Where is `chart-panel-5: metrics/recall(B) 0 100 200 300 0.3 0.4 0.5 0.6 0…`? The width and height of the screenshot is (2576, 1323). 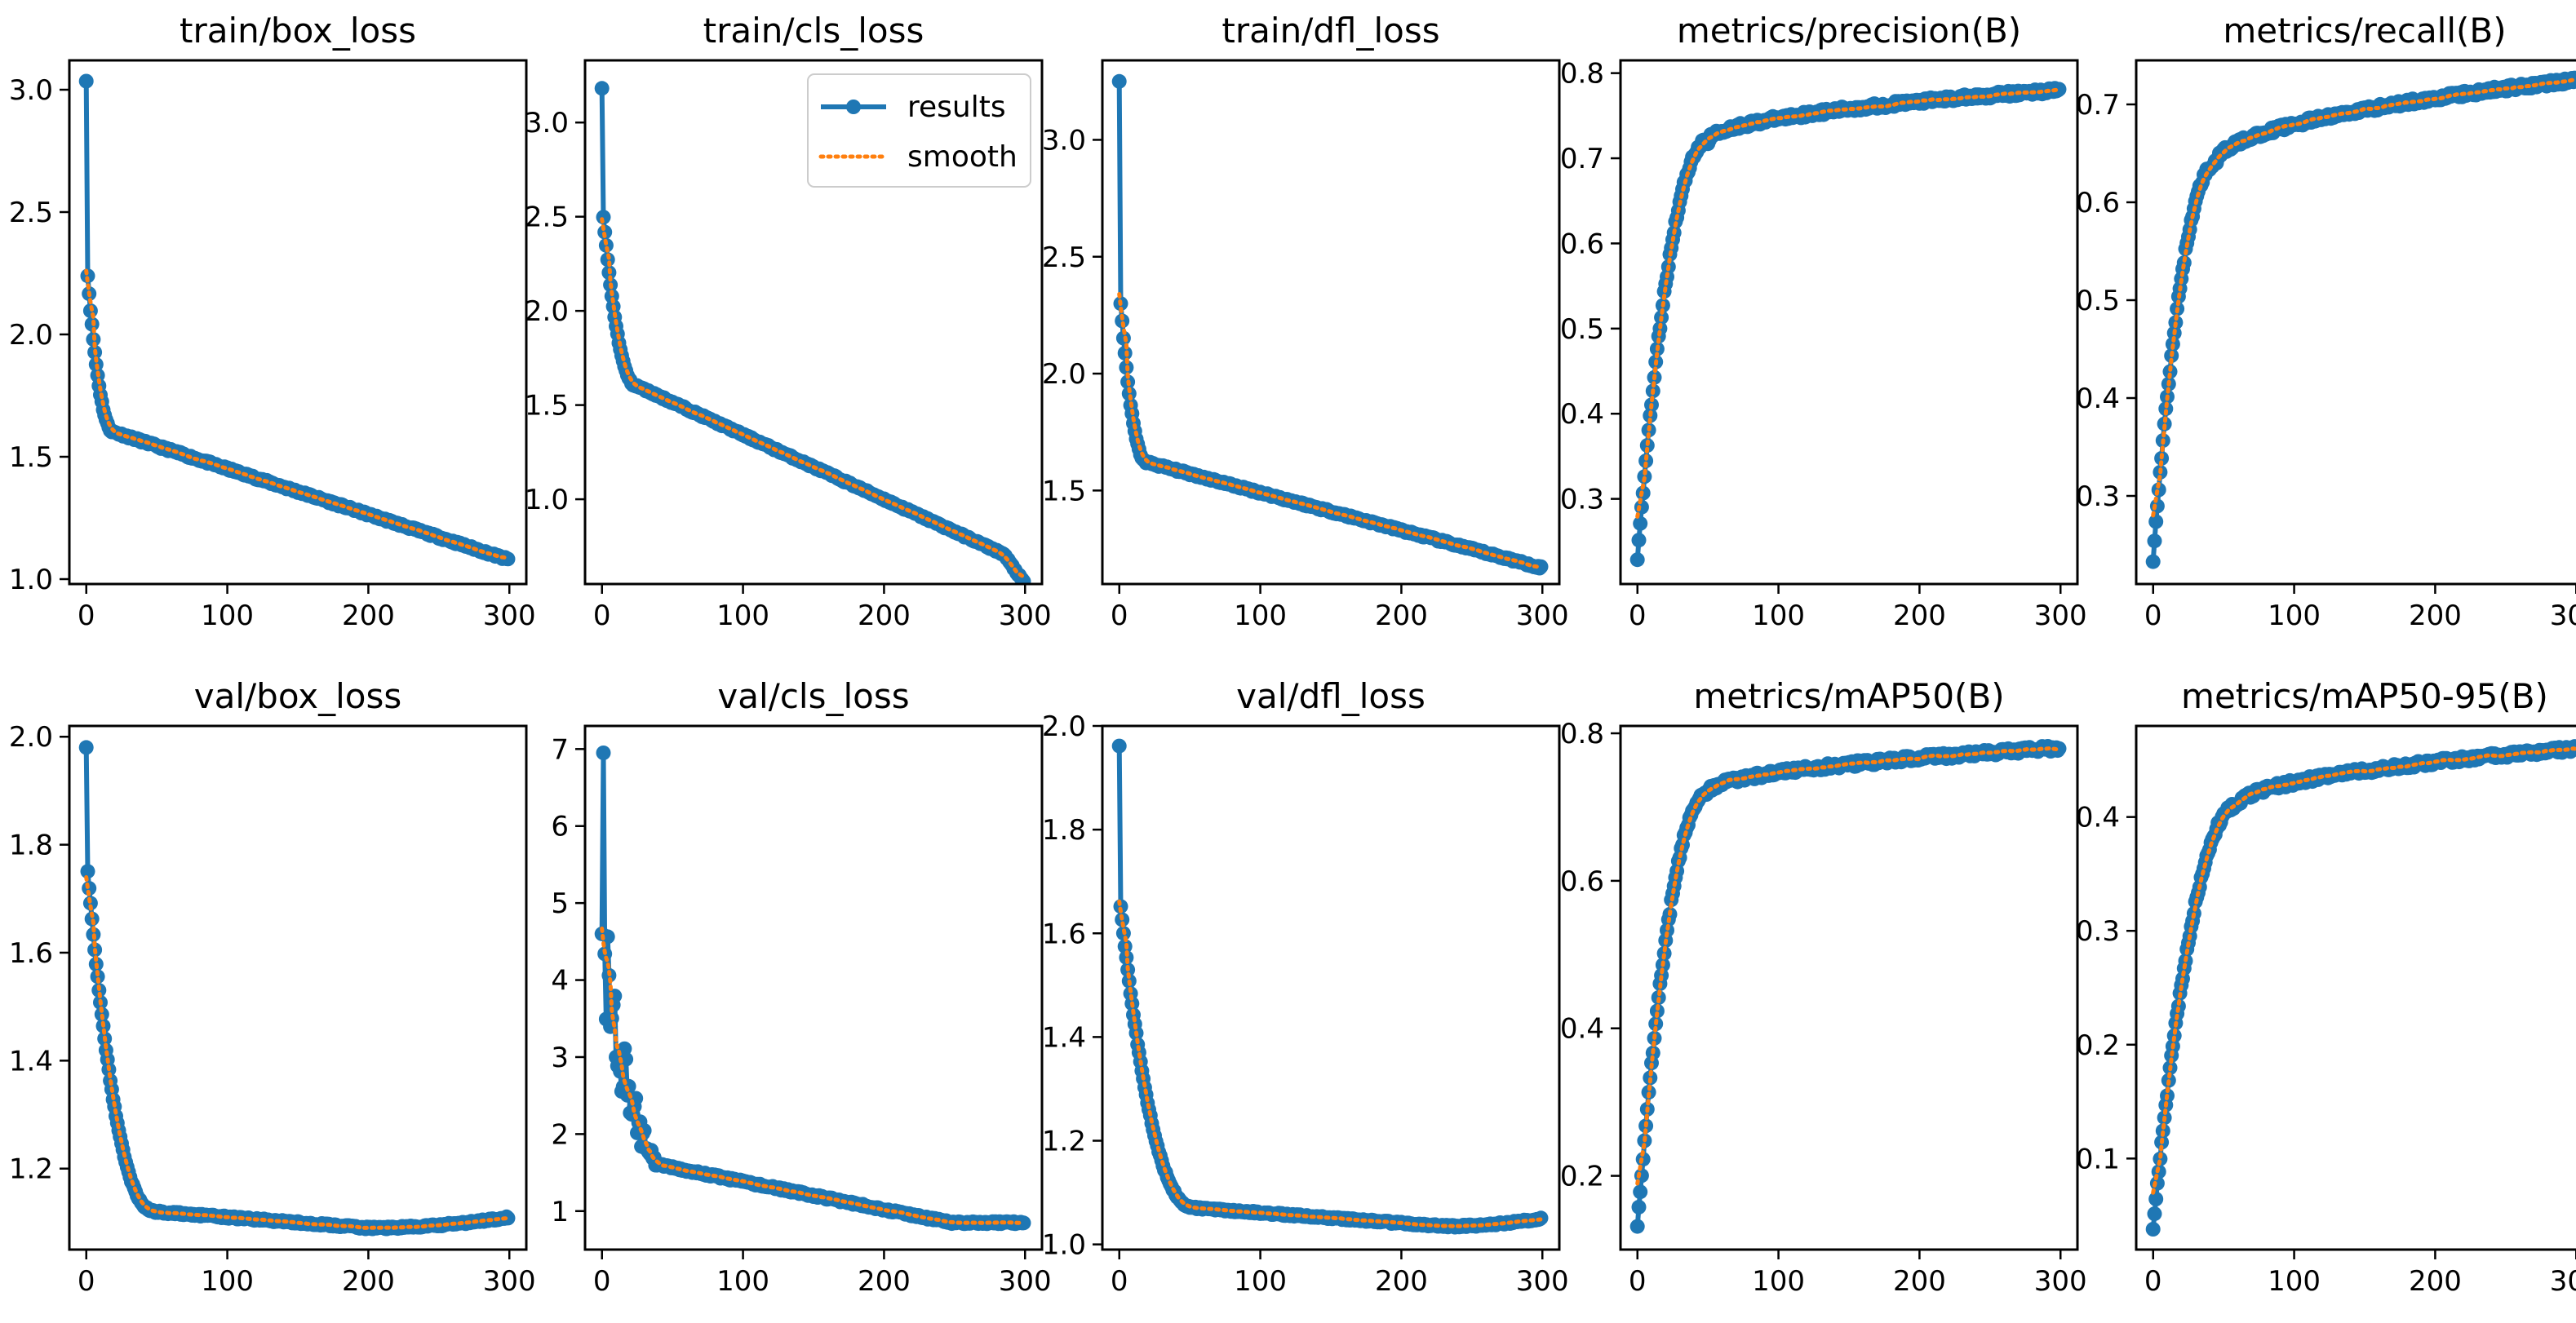
chart-panel-5: metrics/recall(B) 0 100 200 300 0.3 0.4 0.5 0.6 0… is located at coordinates (2326, 321).